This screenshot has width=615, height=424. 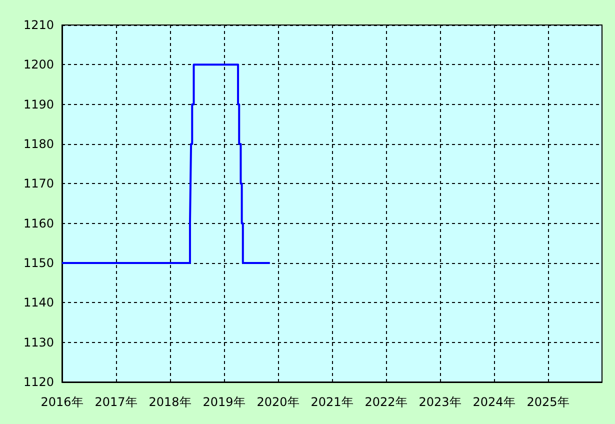 What do you see at coordinates (38, 342) in the screenshot?
I see `y-tick-label: 1130` at bounding box center [38, 342].